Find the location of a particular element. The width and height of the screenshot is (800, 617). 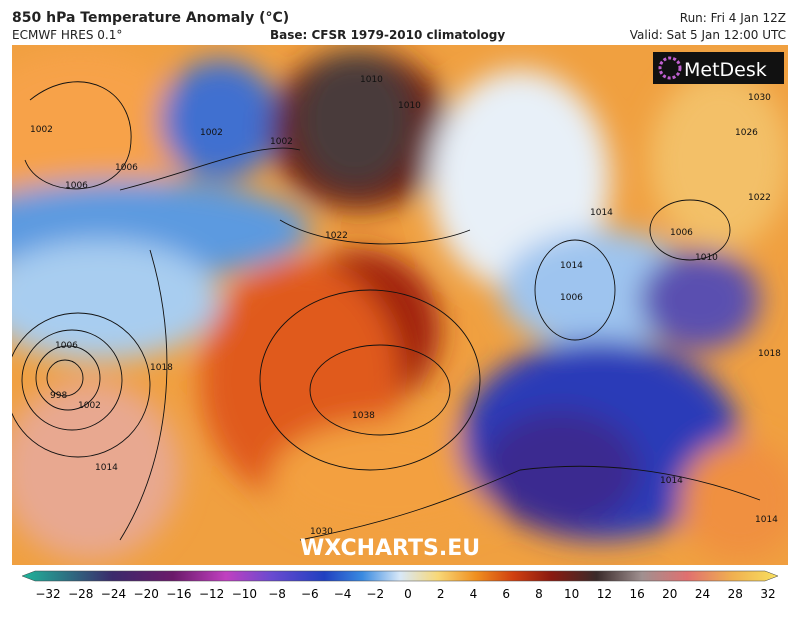

watermark: WXCHARTS.EU is located at coordinates (390, 548).